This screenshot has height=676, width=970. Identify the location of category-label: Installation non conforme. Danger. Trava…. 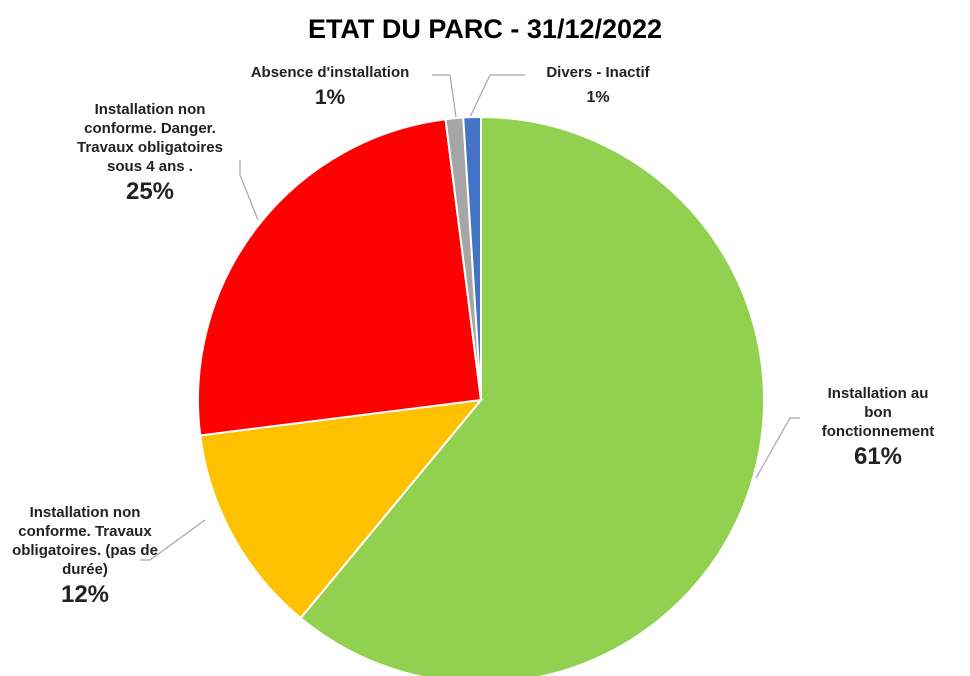
(150, 138).